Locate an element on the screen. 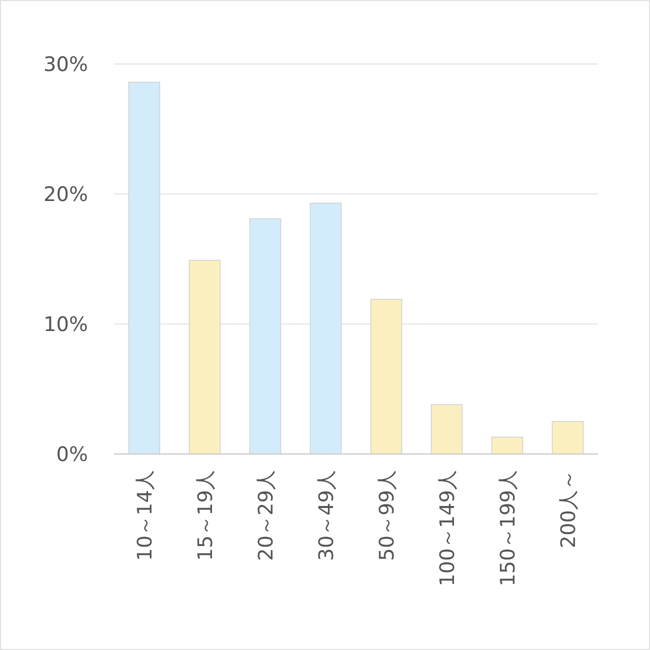 This screenshot has height=650, width=650. x-tick-label: 20～29人 is located at coordinates (265, 515).